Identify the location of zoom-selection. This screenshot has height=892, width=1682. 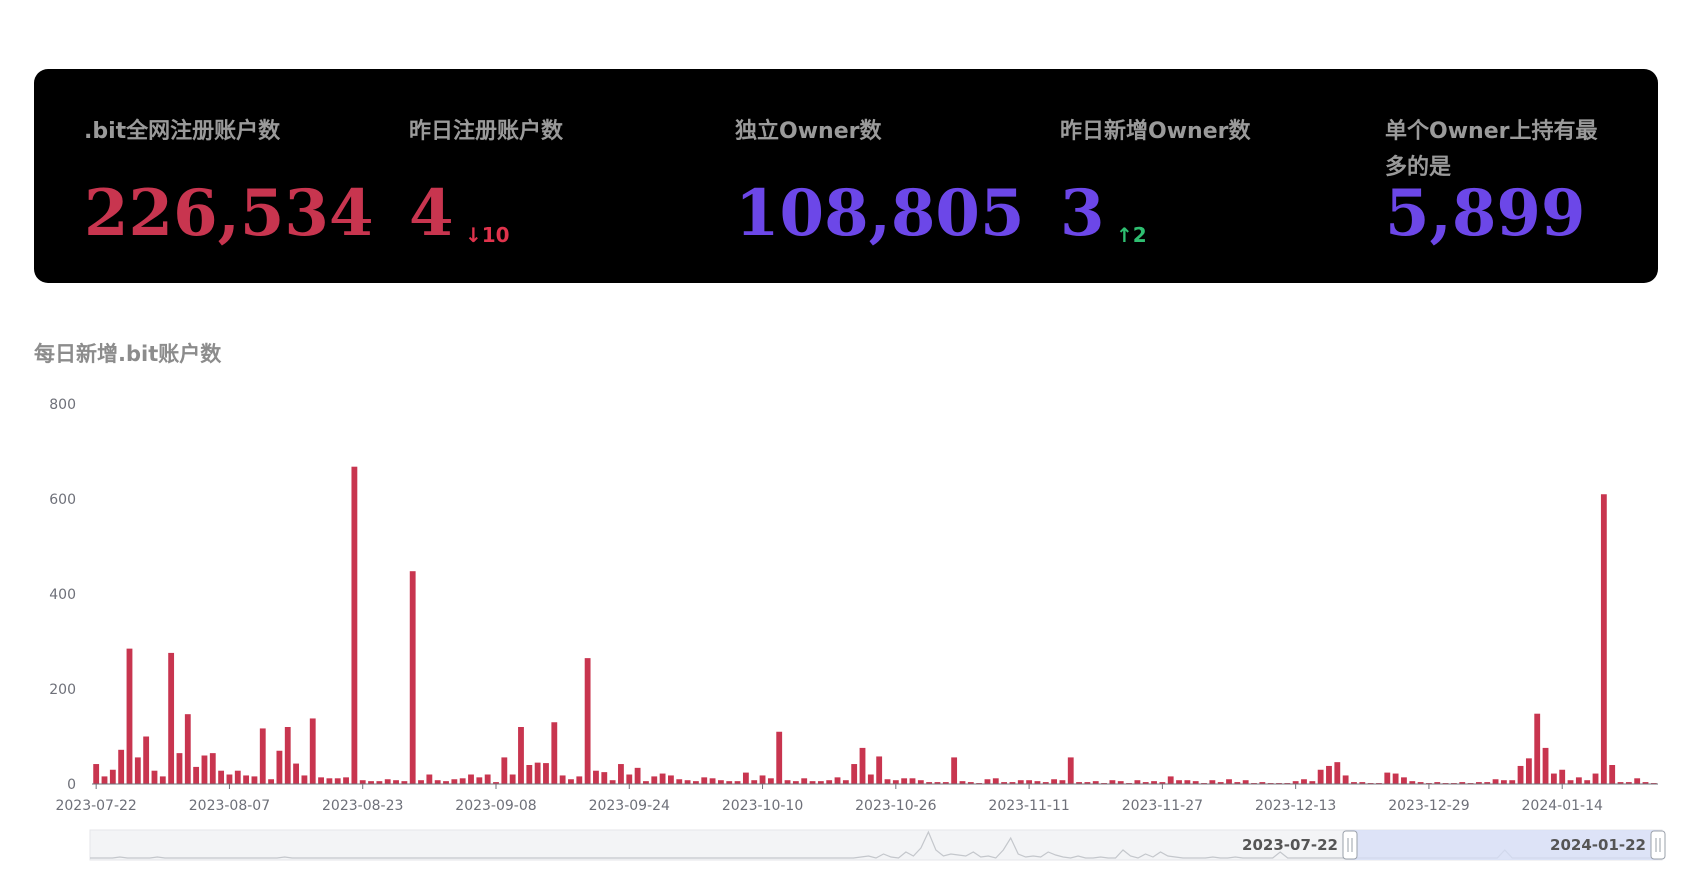
(1504, 845).